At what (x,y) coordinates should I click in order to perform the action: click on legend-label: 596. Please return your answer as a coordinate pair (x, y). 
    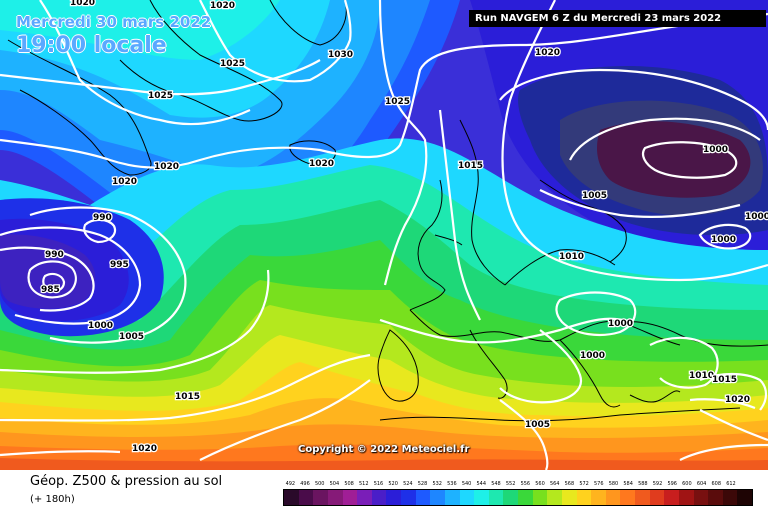
    Looking at the image, I should click on (672, 484).